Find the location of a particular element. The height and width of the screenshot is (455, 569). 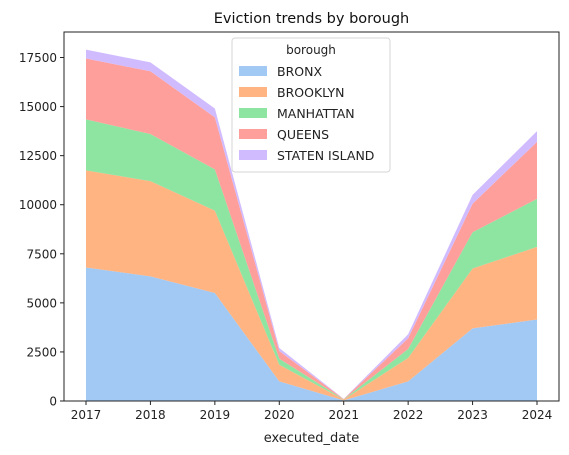

x-axis: 2017 2018 2019 2020 2021 2022 2023 2024 is located at coordinates (312, 411).